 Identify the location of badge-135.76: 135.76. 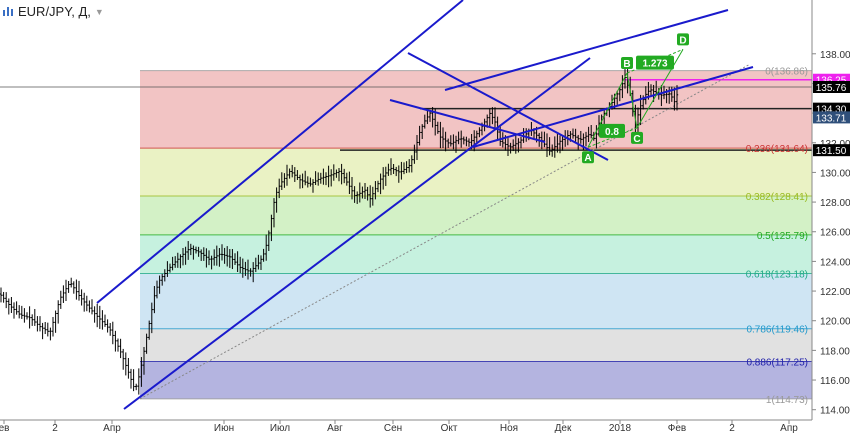
(831, 88).